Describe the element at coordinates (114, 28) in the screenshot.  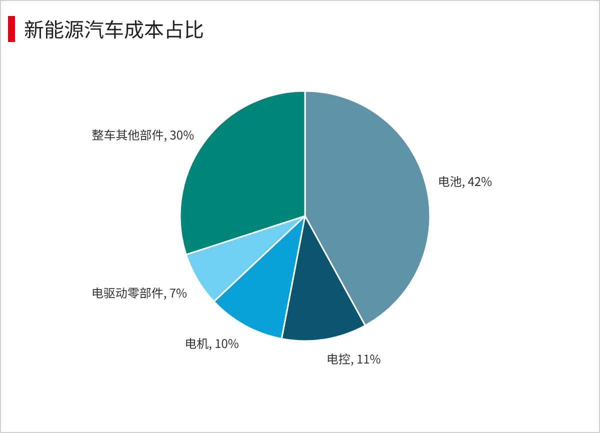
I see `chart-title: 新能源汽车成本占比` at that location.